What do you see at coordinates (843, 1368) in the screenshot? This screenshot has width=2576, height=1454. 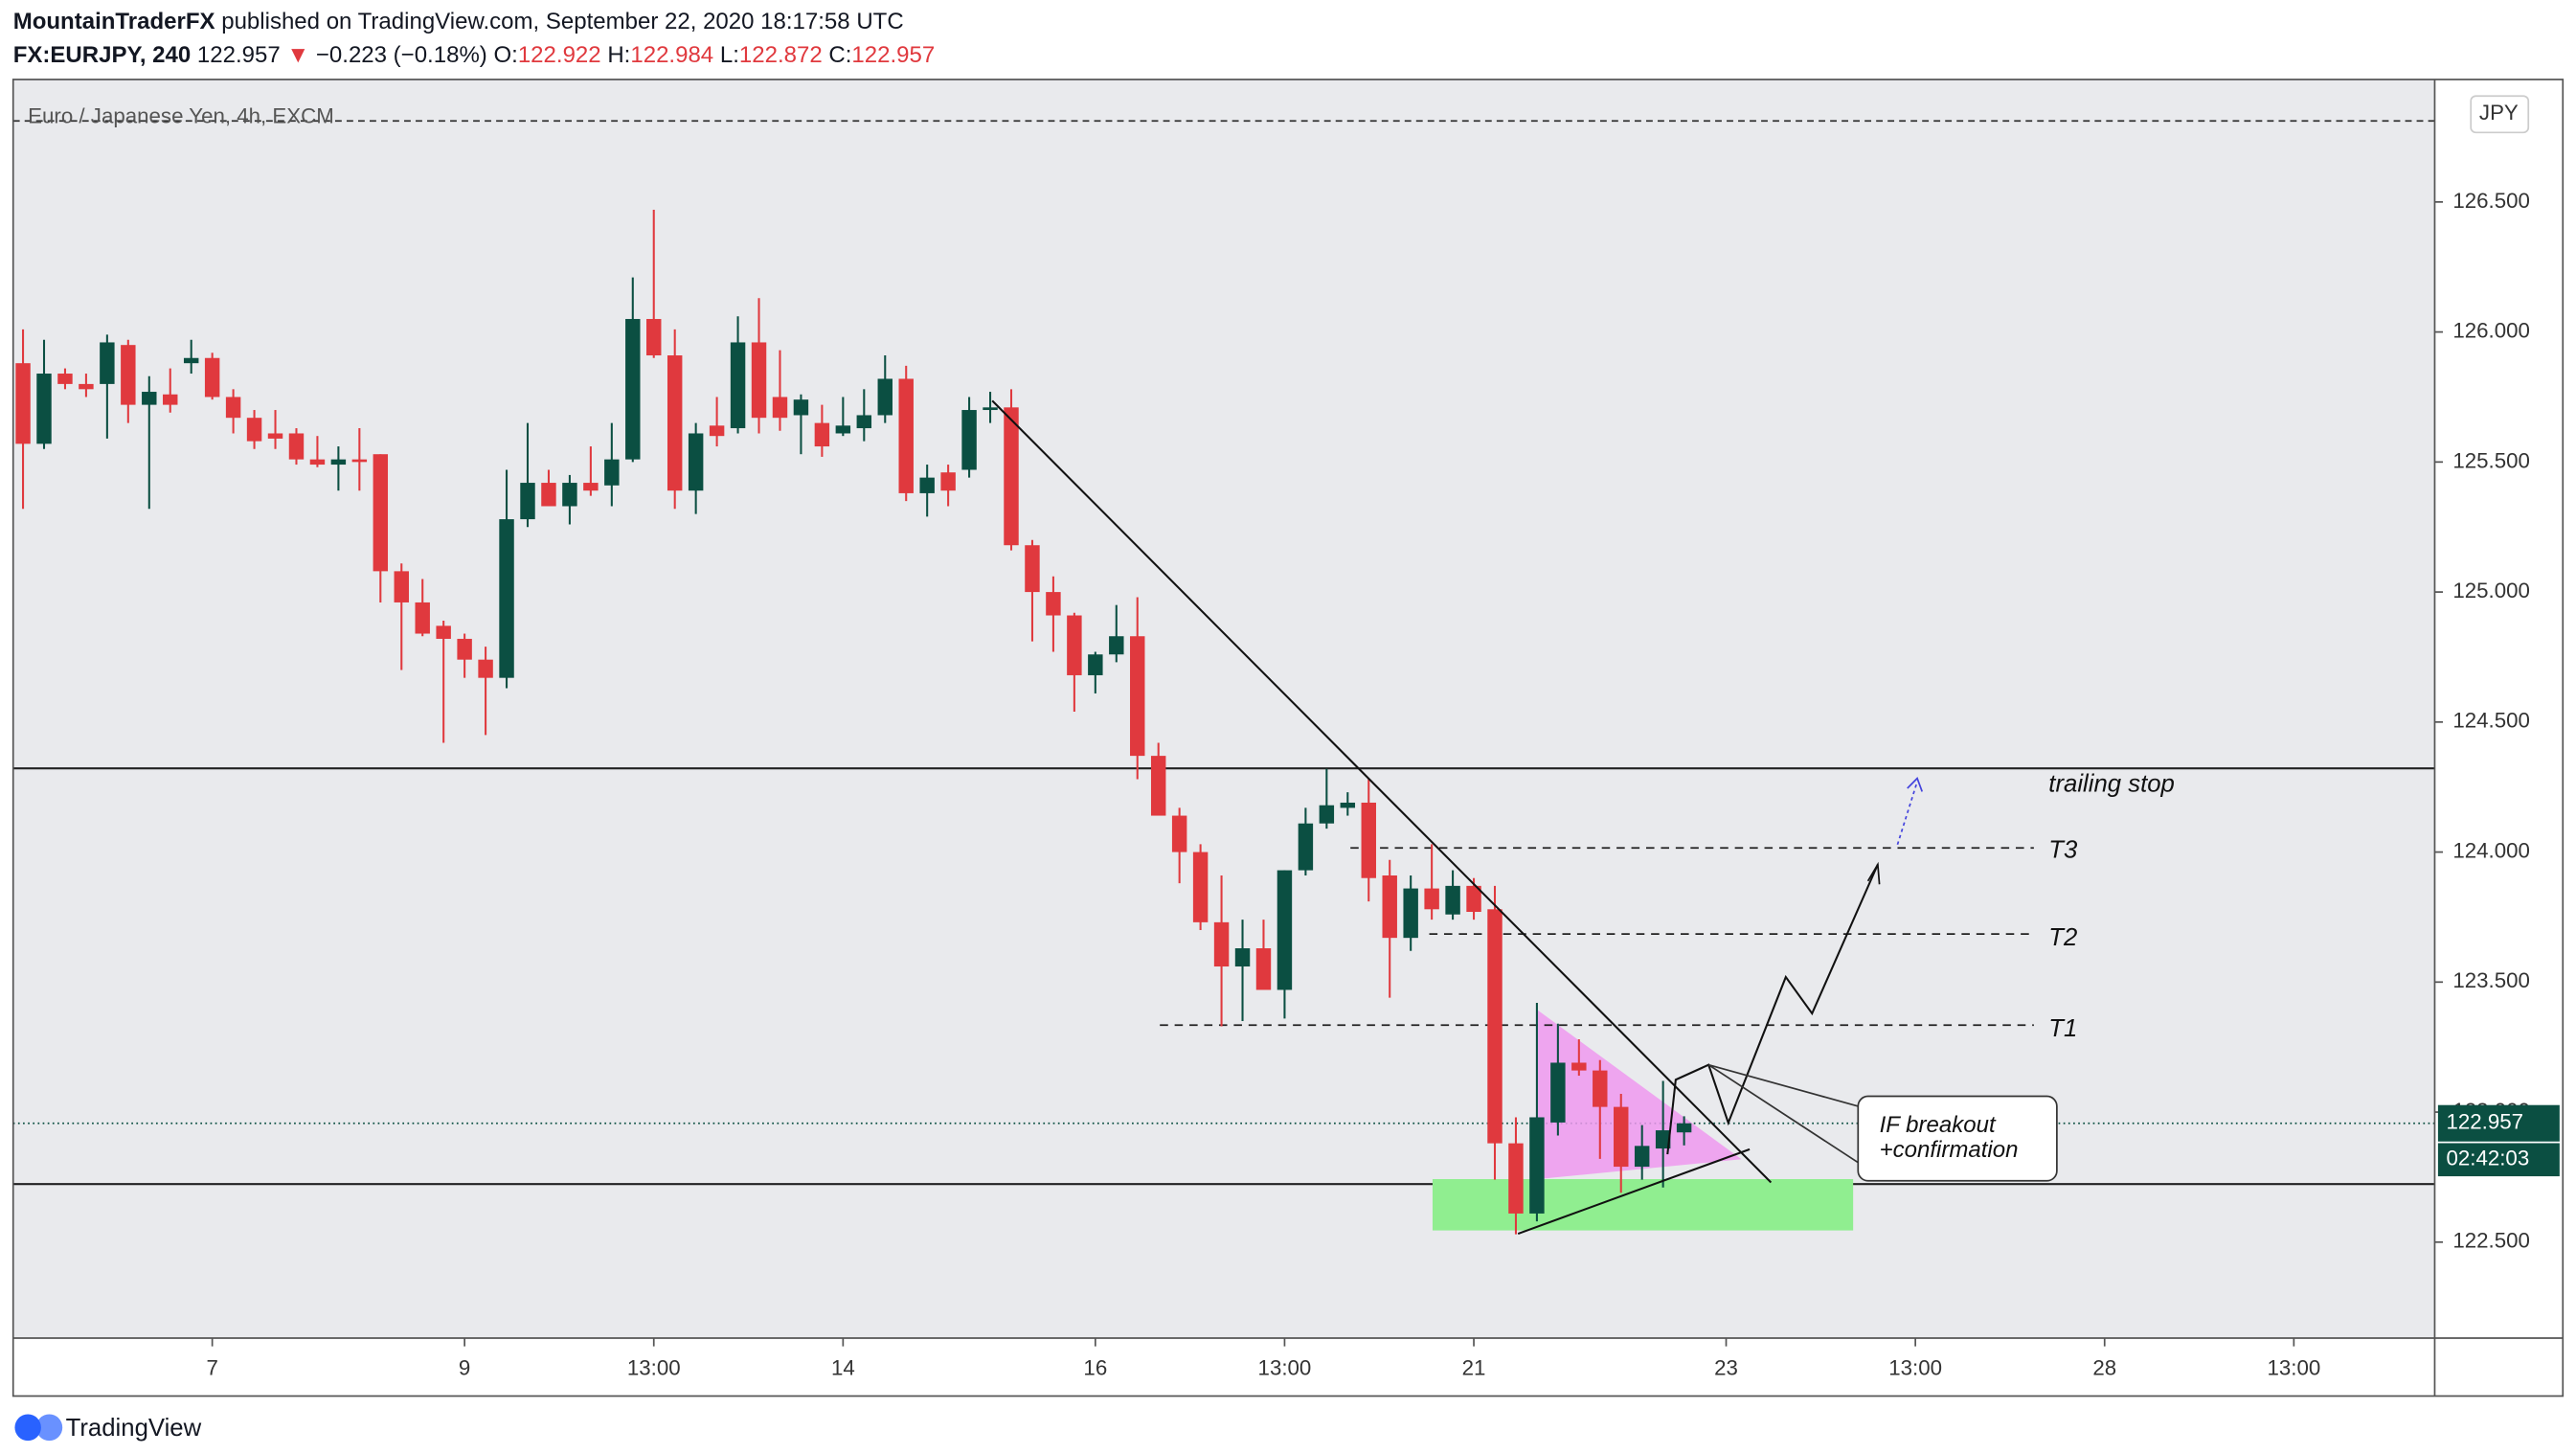 I see `x-tick-label: 14` at bounding box center [843, 1368].